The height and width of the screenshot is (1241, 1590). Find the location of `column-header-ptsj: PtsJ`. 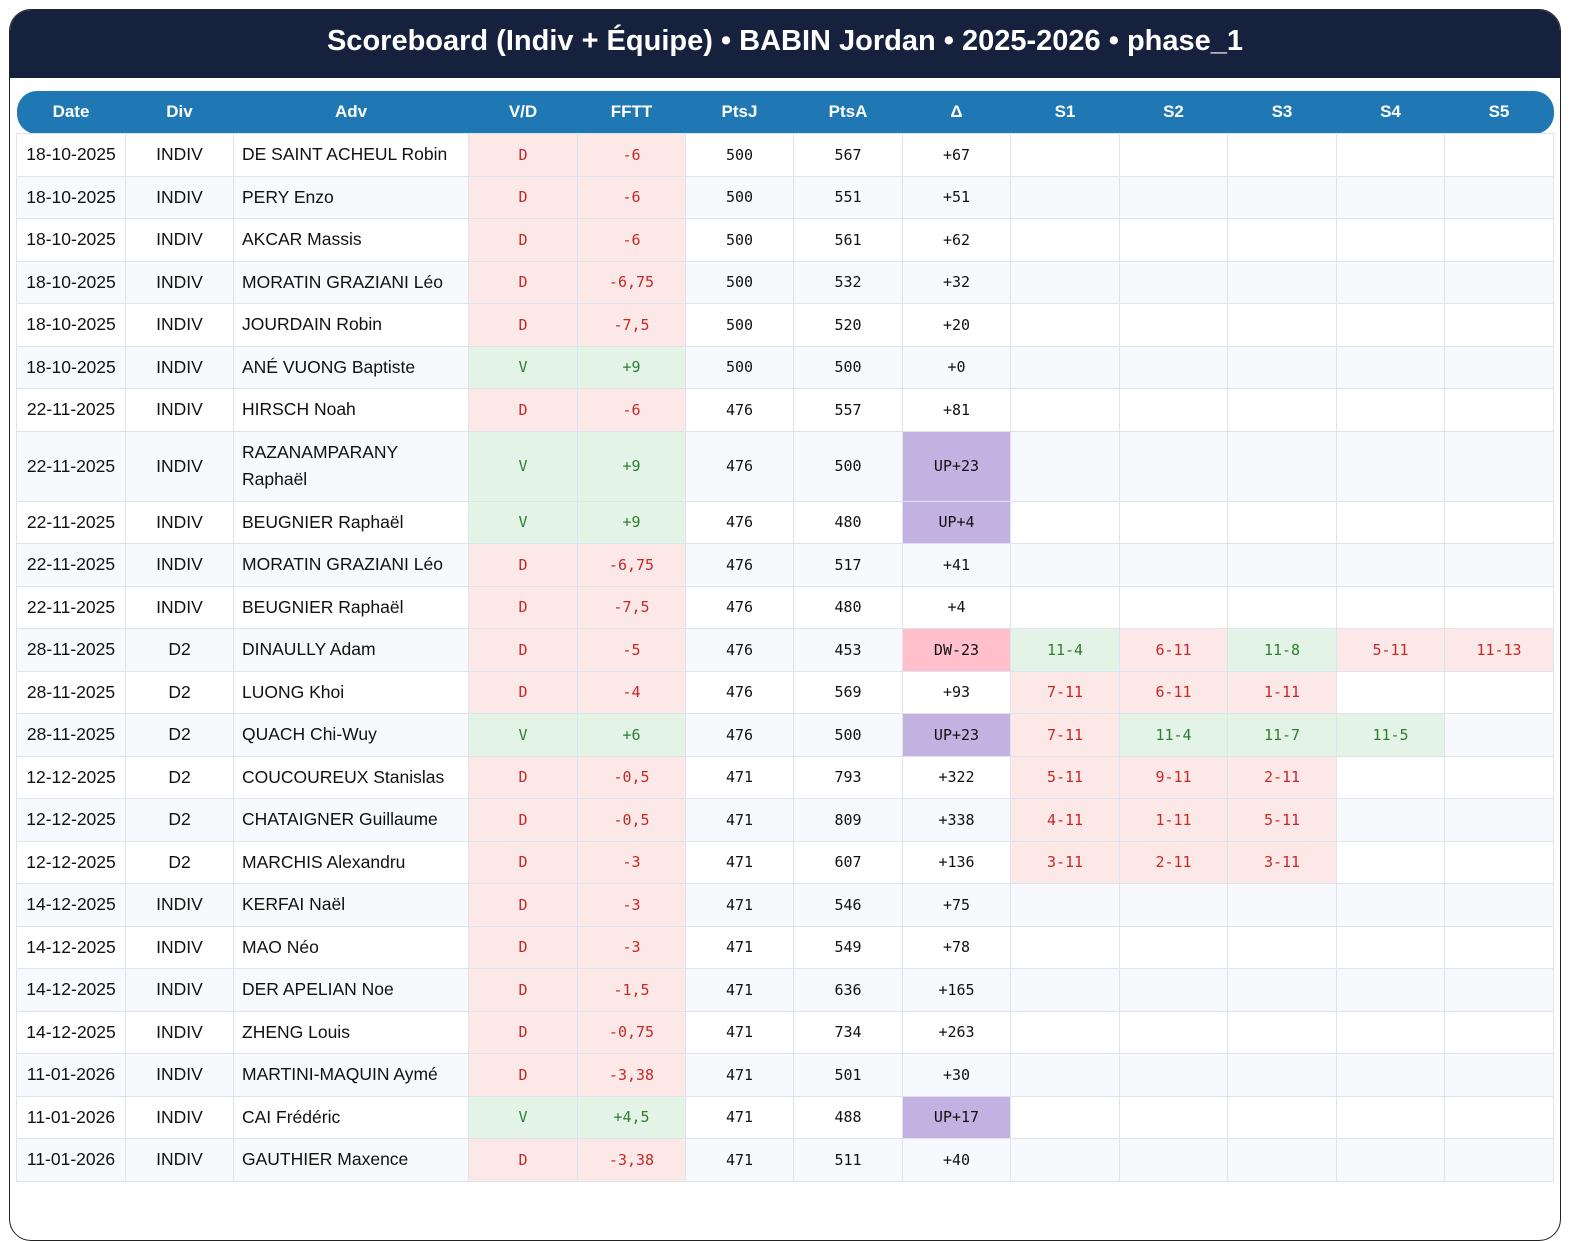

column-header-ptsj: PtsJ is located at coordinates (739, 112).